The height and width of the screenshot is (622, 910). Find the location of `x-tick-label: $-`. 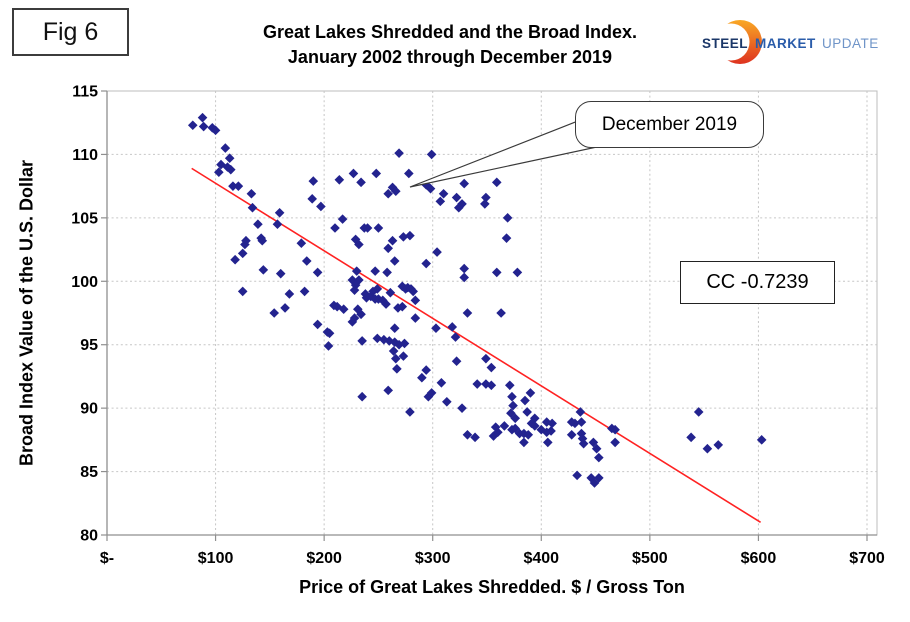

x-tick-label: $- is located at coordinates (107, 558).